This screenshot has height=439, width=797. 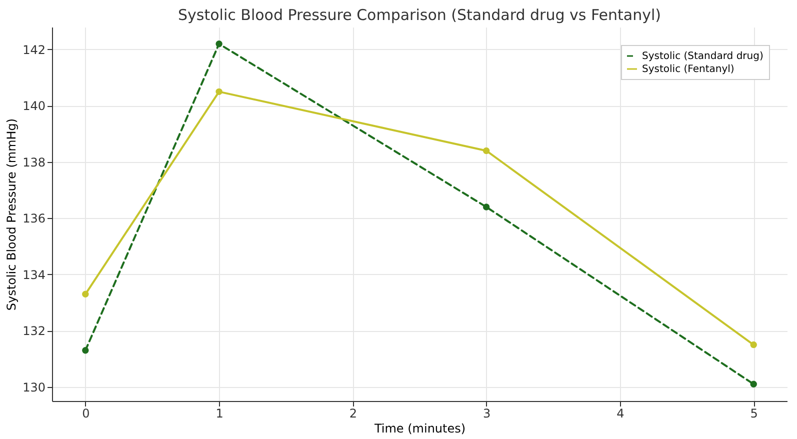 What do you see at coordinates (34, 331) in the screenshot?
I see `y-tick-label: 132` at bounding box center [34, 331].